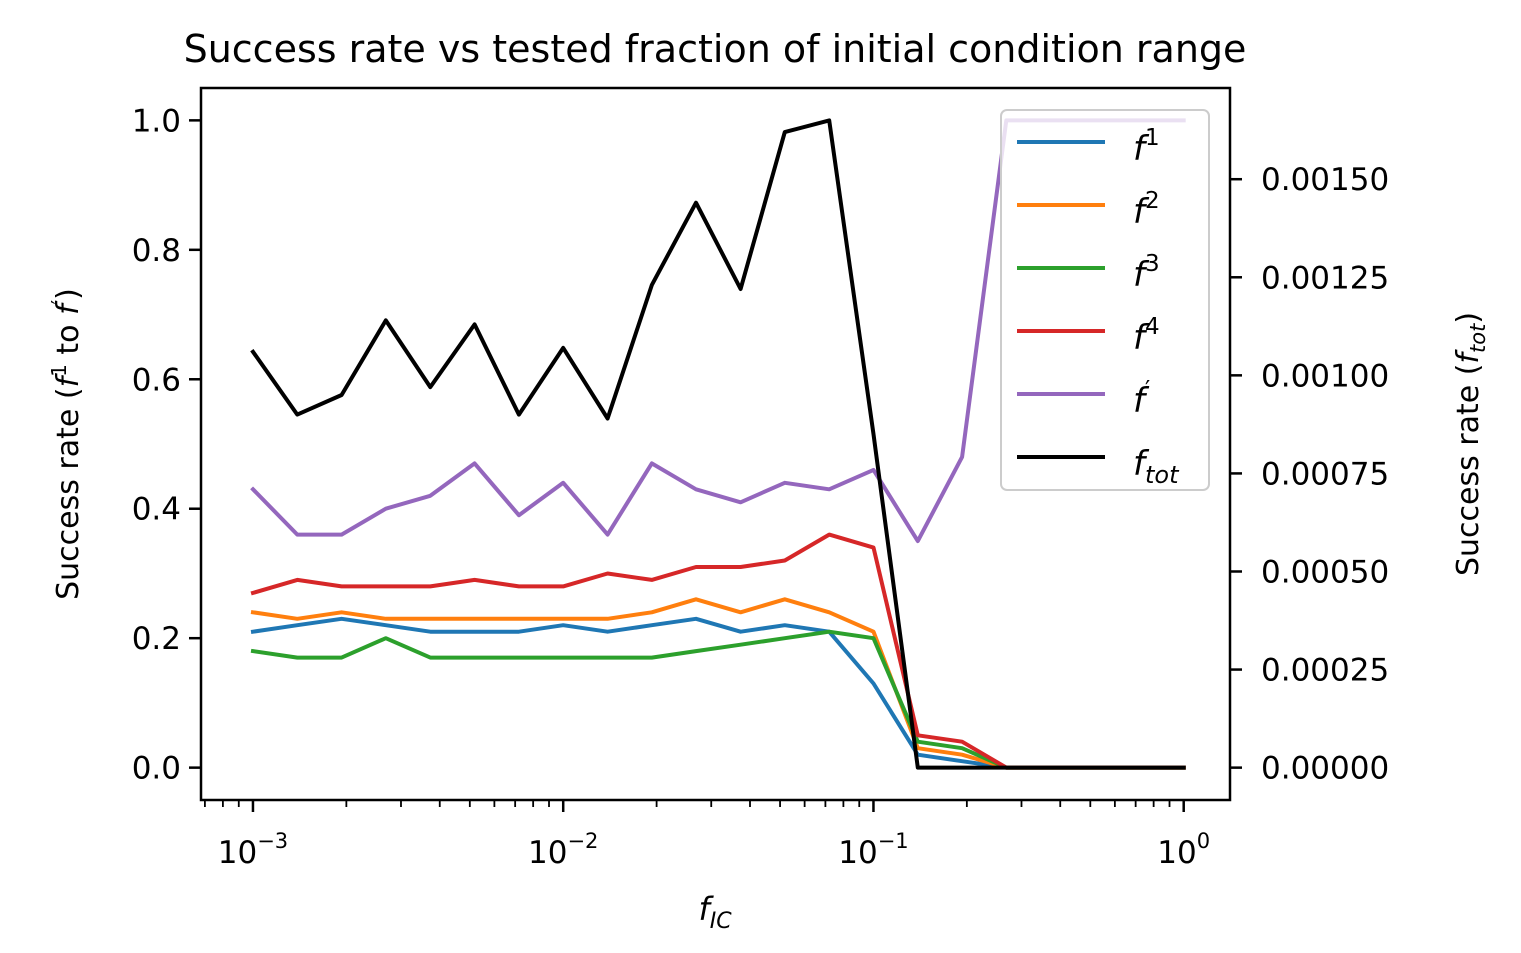 Image resolution: width=1521 pixels, height=953 pixels. Describe the element at coordinates (166, 445) in the screenshot. I see `y-left-axis-ticks: 0.0 0.2 0.4 0.6 0.8 1.0` at that location.